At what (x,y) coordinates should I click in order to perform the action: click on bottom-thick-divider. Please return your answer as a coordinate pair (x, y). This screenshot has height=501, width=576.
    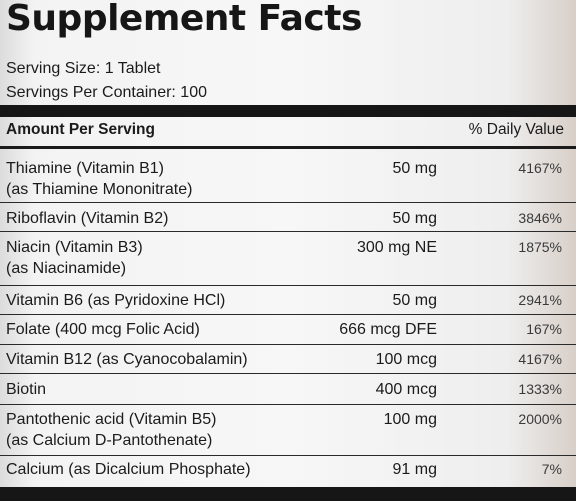
    Looking at the image, I should click on (288, 494).